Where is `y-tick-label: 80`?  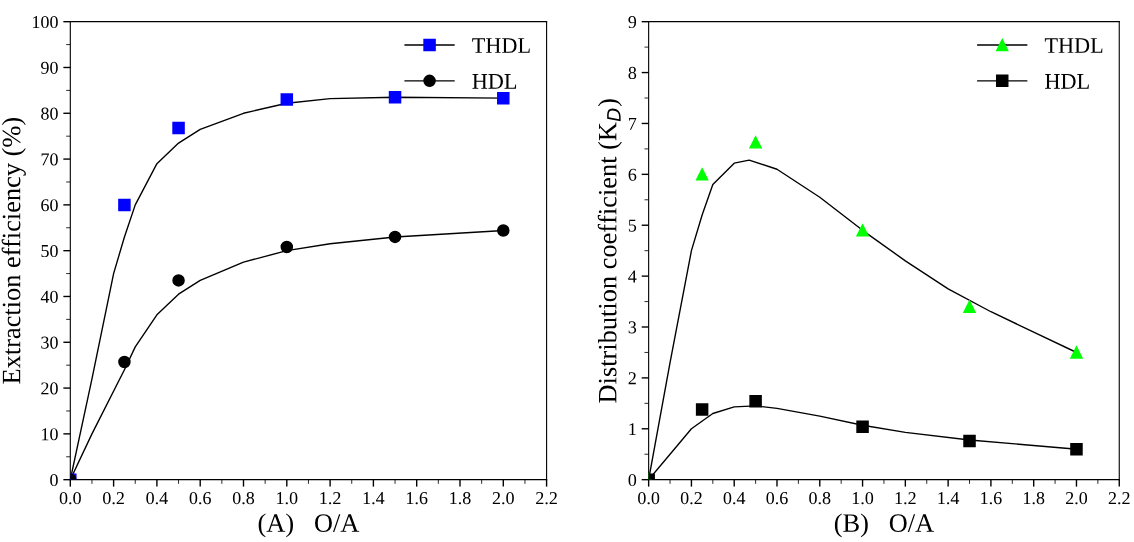 y-tick-label: 80 is located at coordinates (49, 113).